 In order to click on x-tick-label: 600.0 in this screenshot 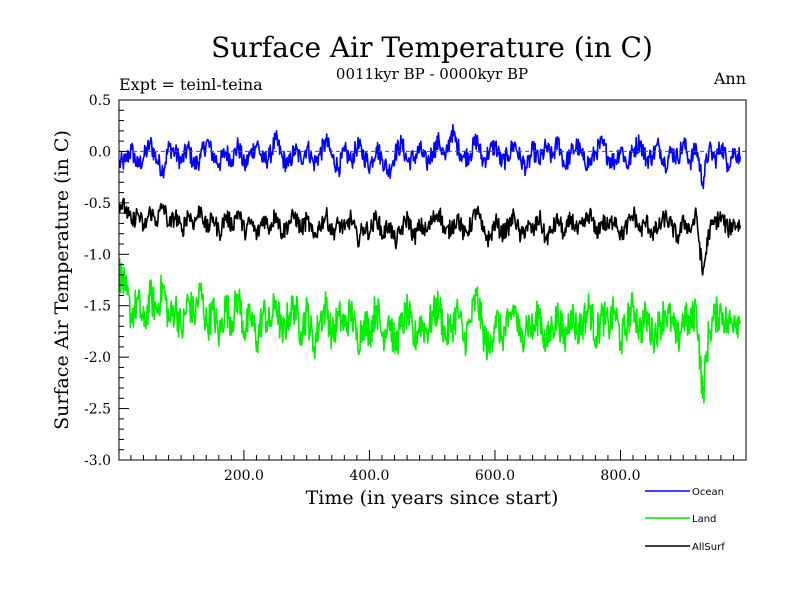, I will do `click(495, 476)`.